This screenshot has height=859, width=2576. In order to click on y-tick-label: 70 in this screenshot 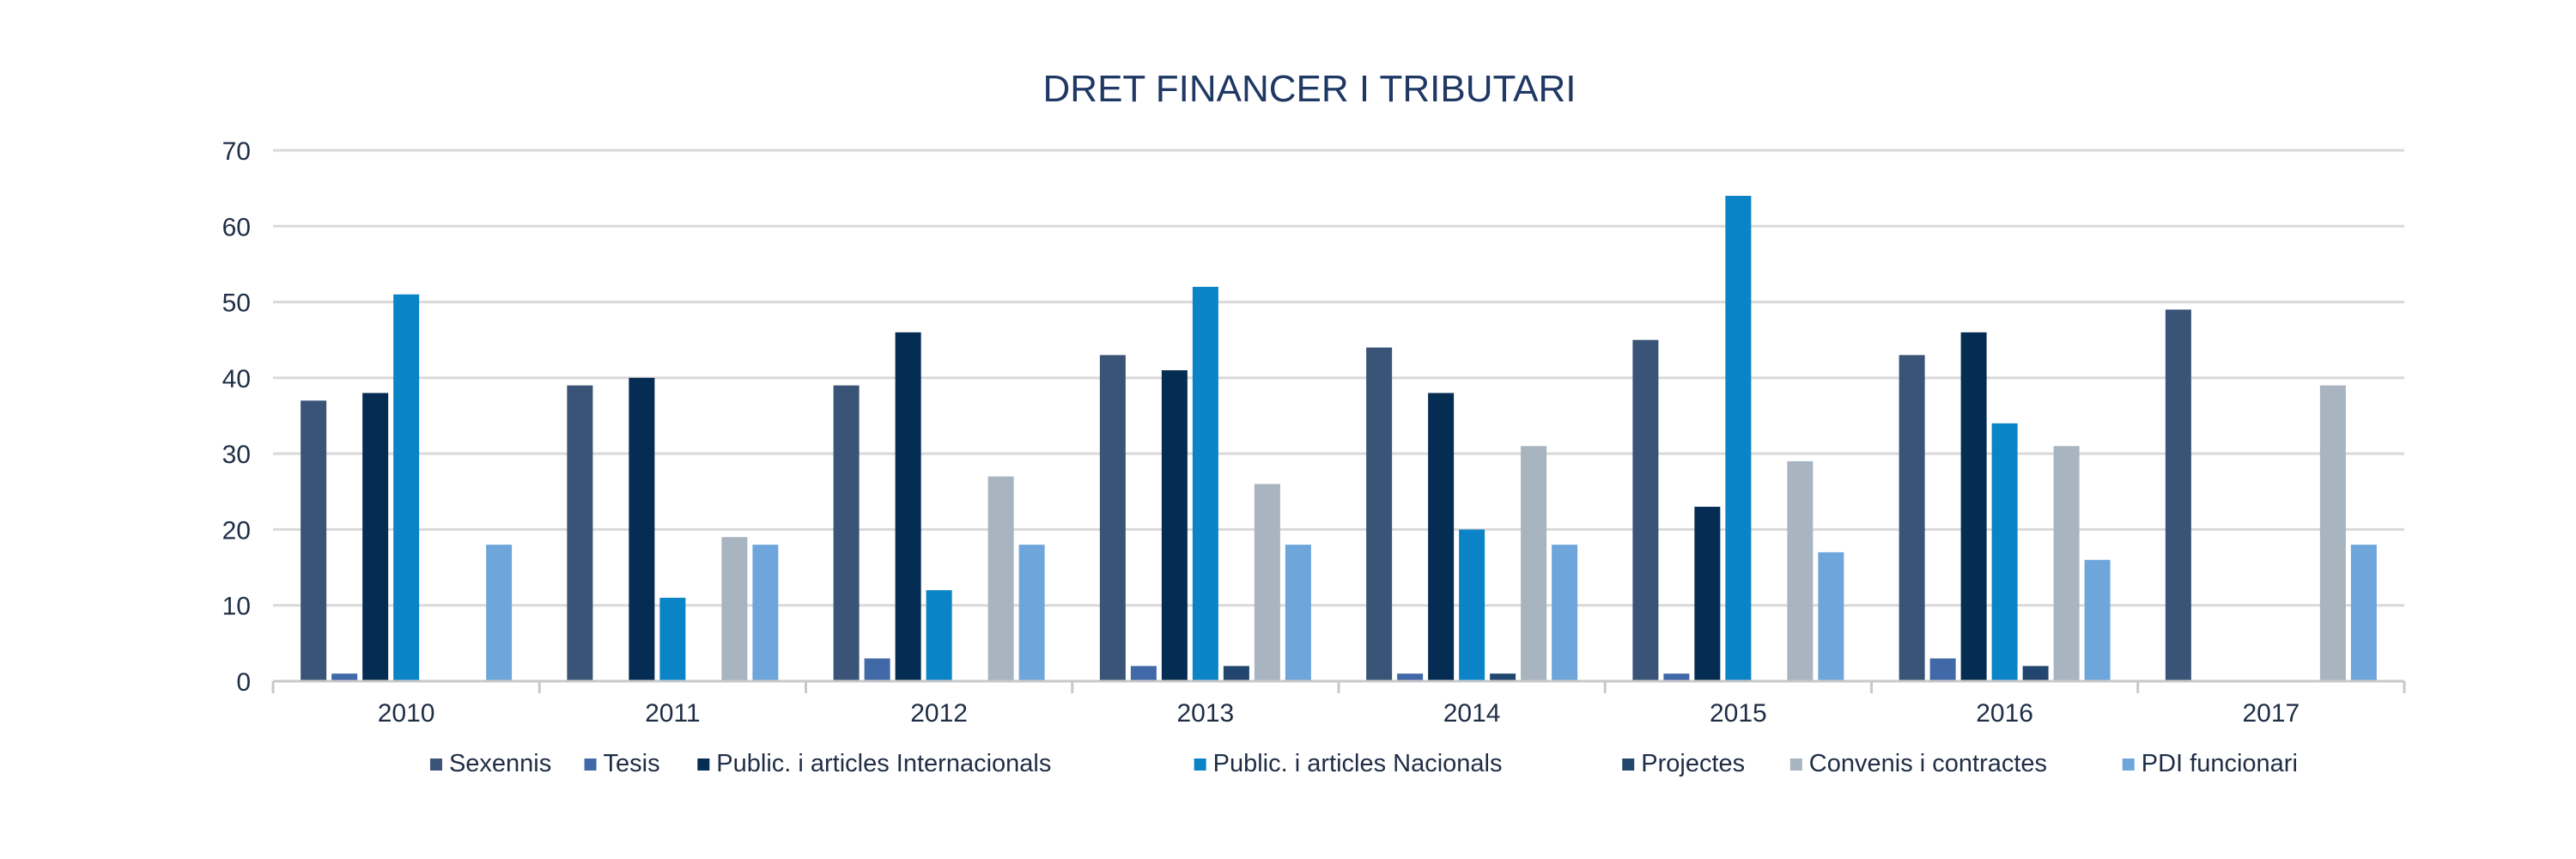, I will do `click(237, 151)`.